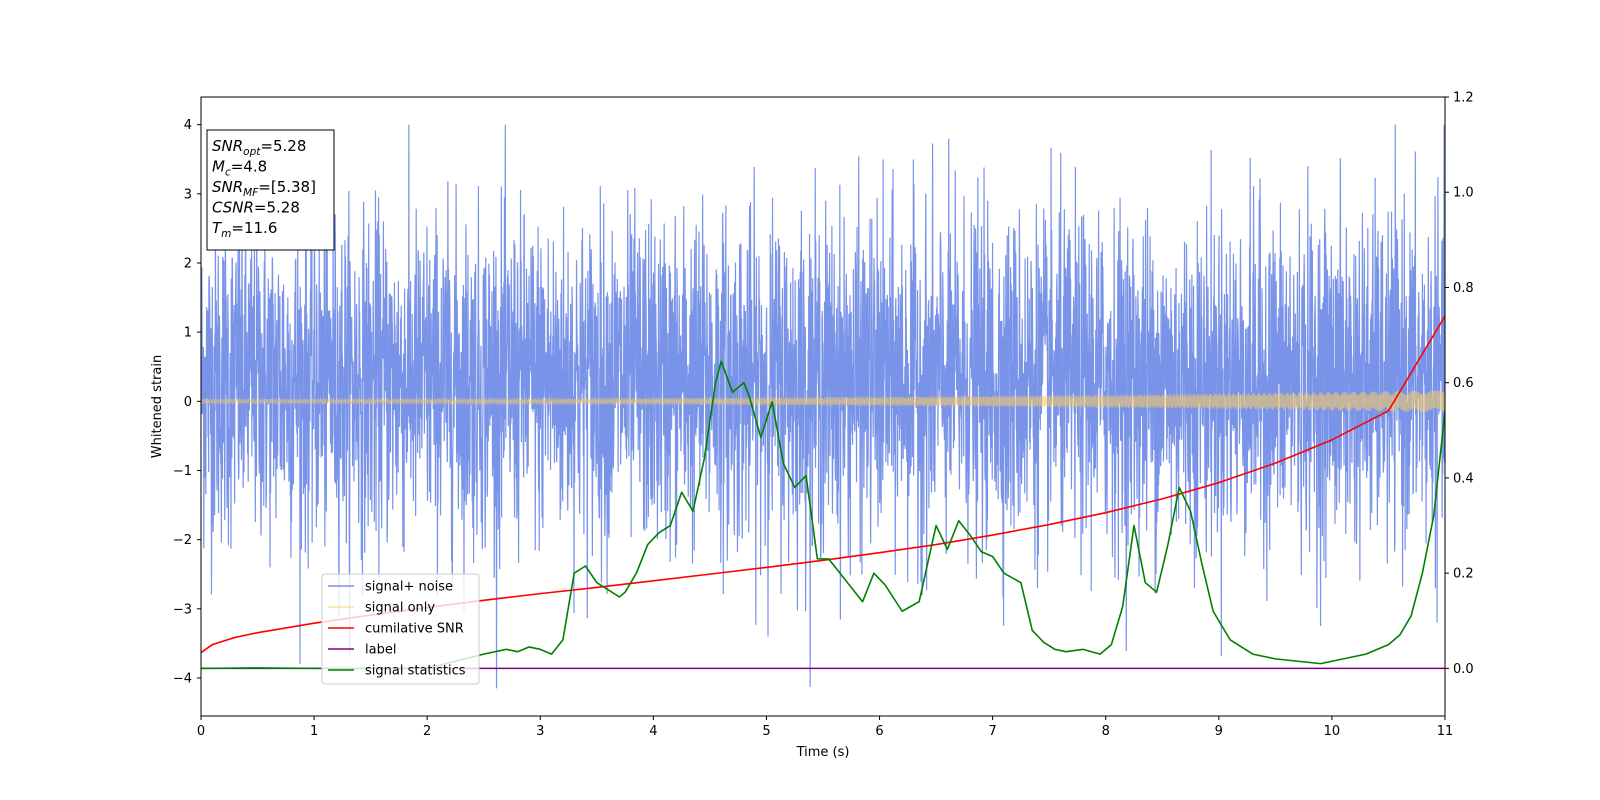 The width and height of the screenshot is (1600, 800). Describe the element at coordinates (653, 731) in the screenshot. I see `x-tick-label: 4` at that location.